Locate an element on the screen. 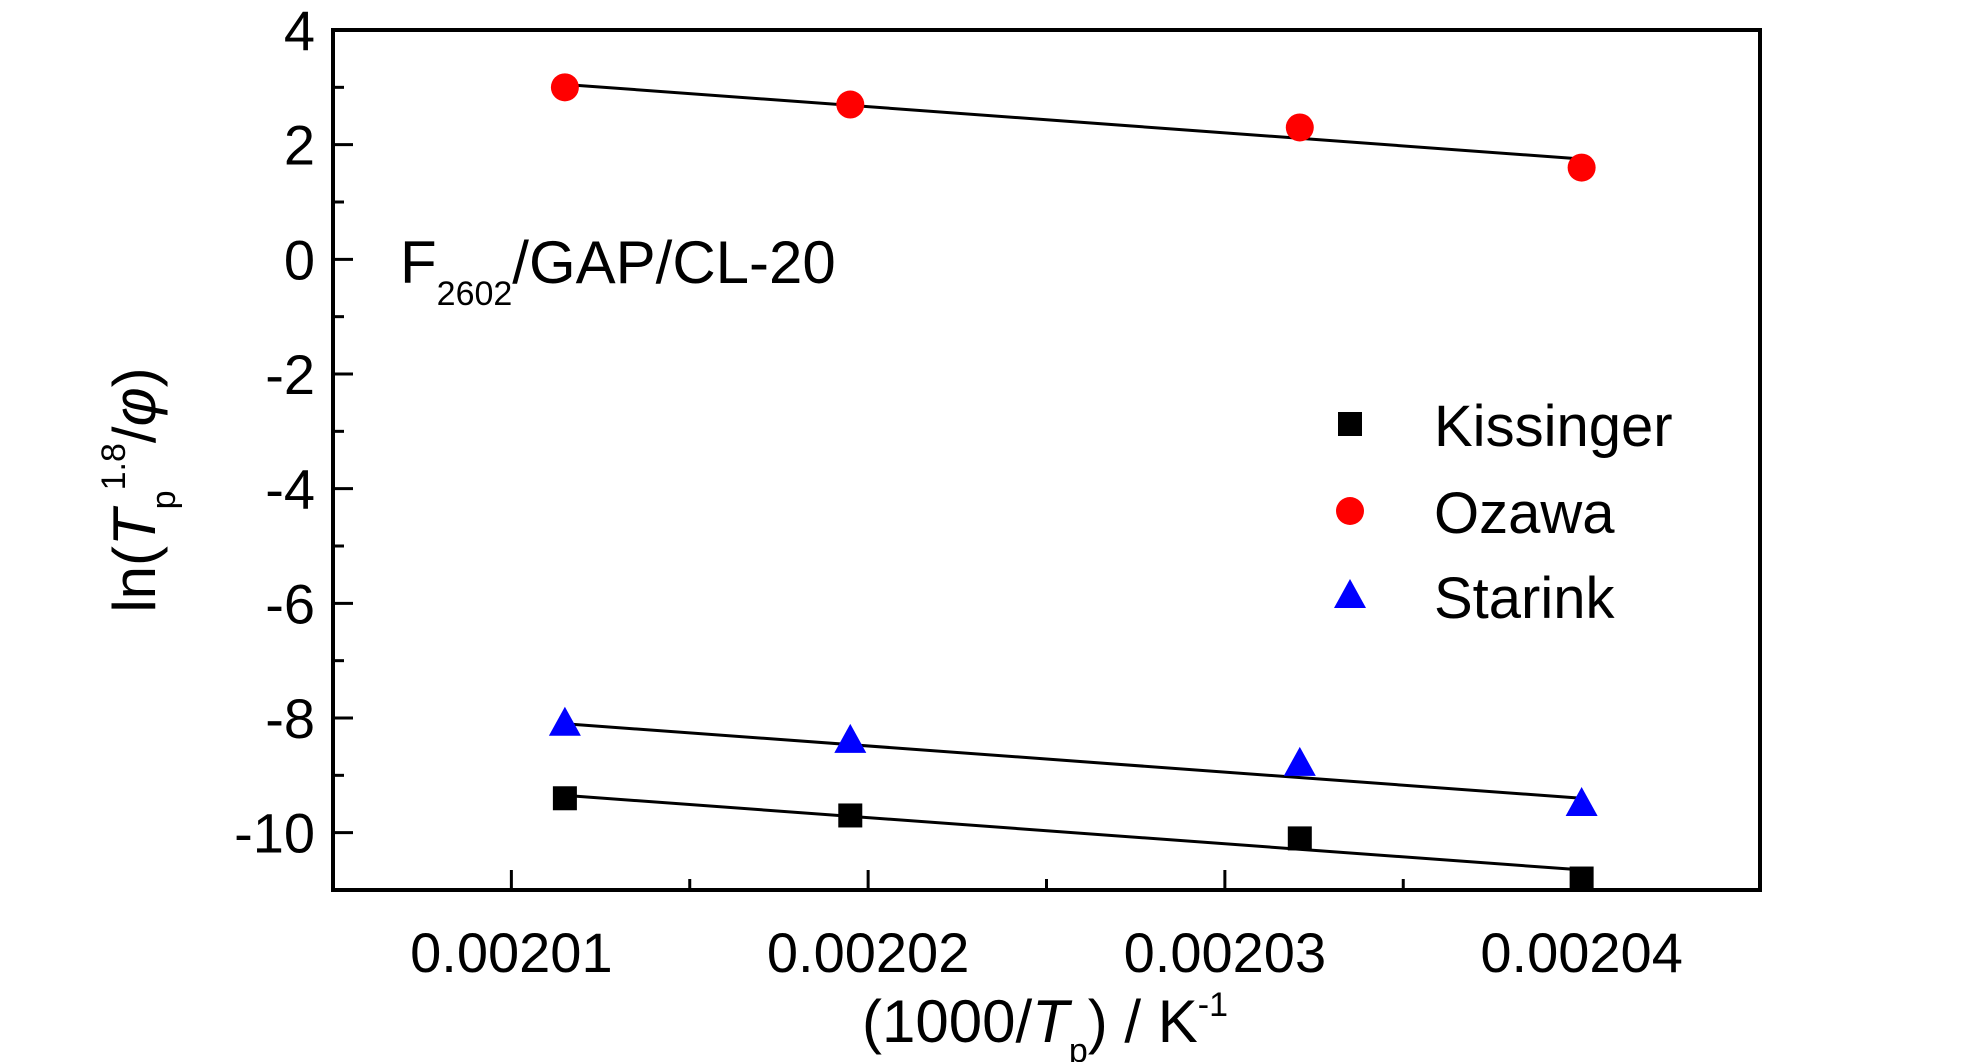 This screenshot has height=1062, width=1984. x-tick-label: 0.00201 is located at coordinates (511, 952).